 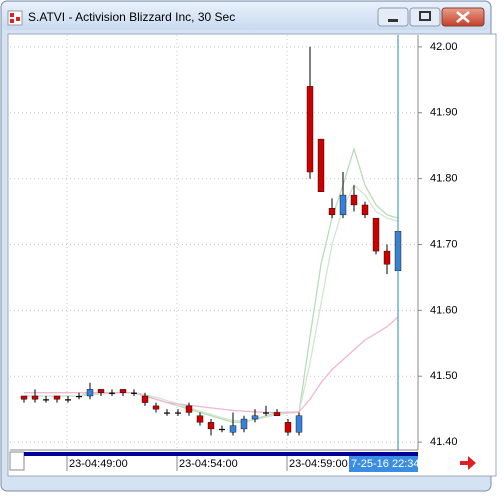 What do you see at coordinates (444, 310) in the screenshot?
I see `y-tick-label: 41.60` at bounding box center [444, 310].